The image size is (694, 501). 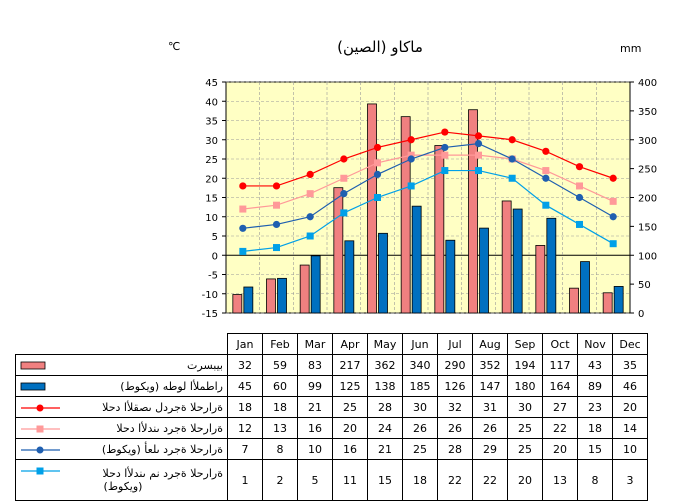 I want to click on table-cell: 21, so click(x=315, y=407).